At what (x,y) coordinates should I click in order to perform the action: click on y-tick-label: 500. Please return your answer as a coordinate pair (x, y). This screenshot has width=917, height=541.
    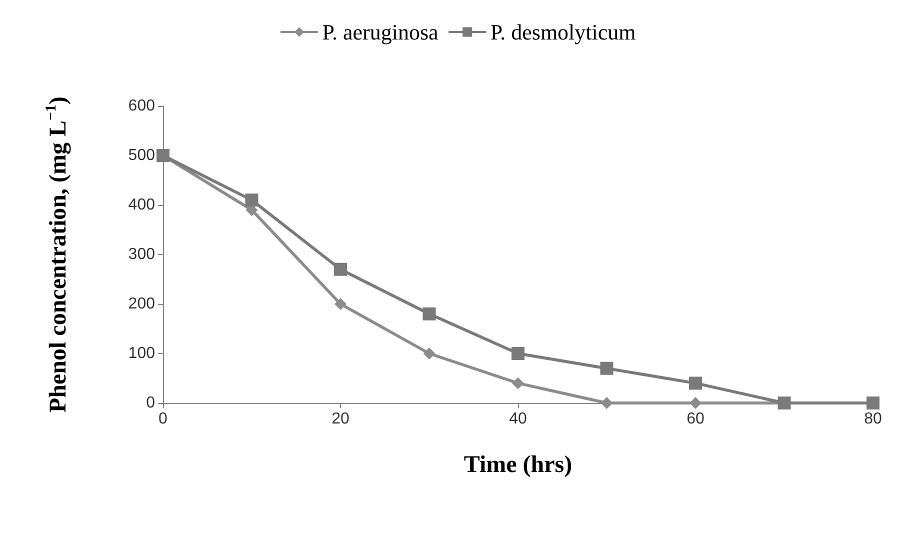
    Looking at the image, I should click on (142, 155).